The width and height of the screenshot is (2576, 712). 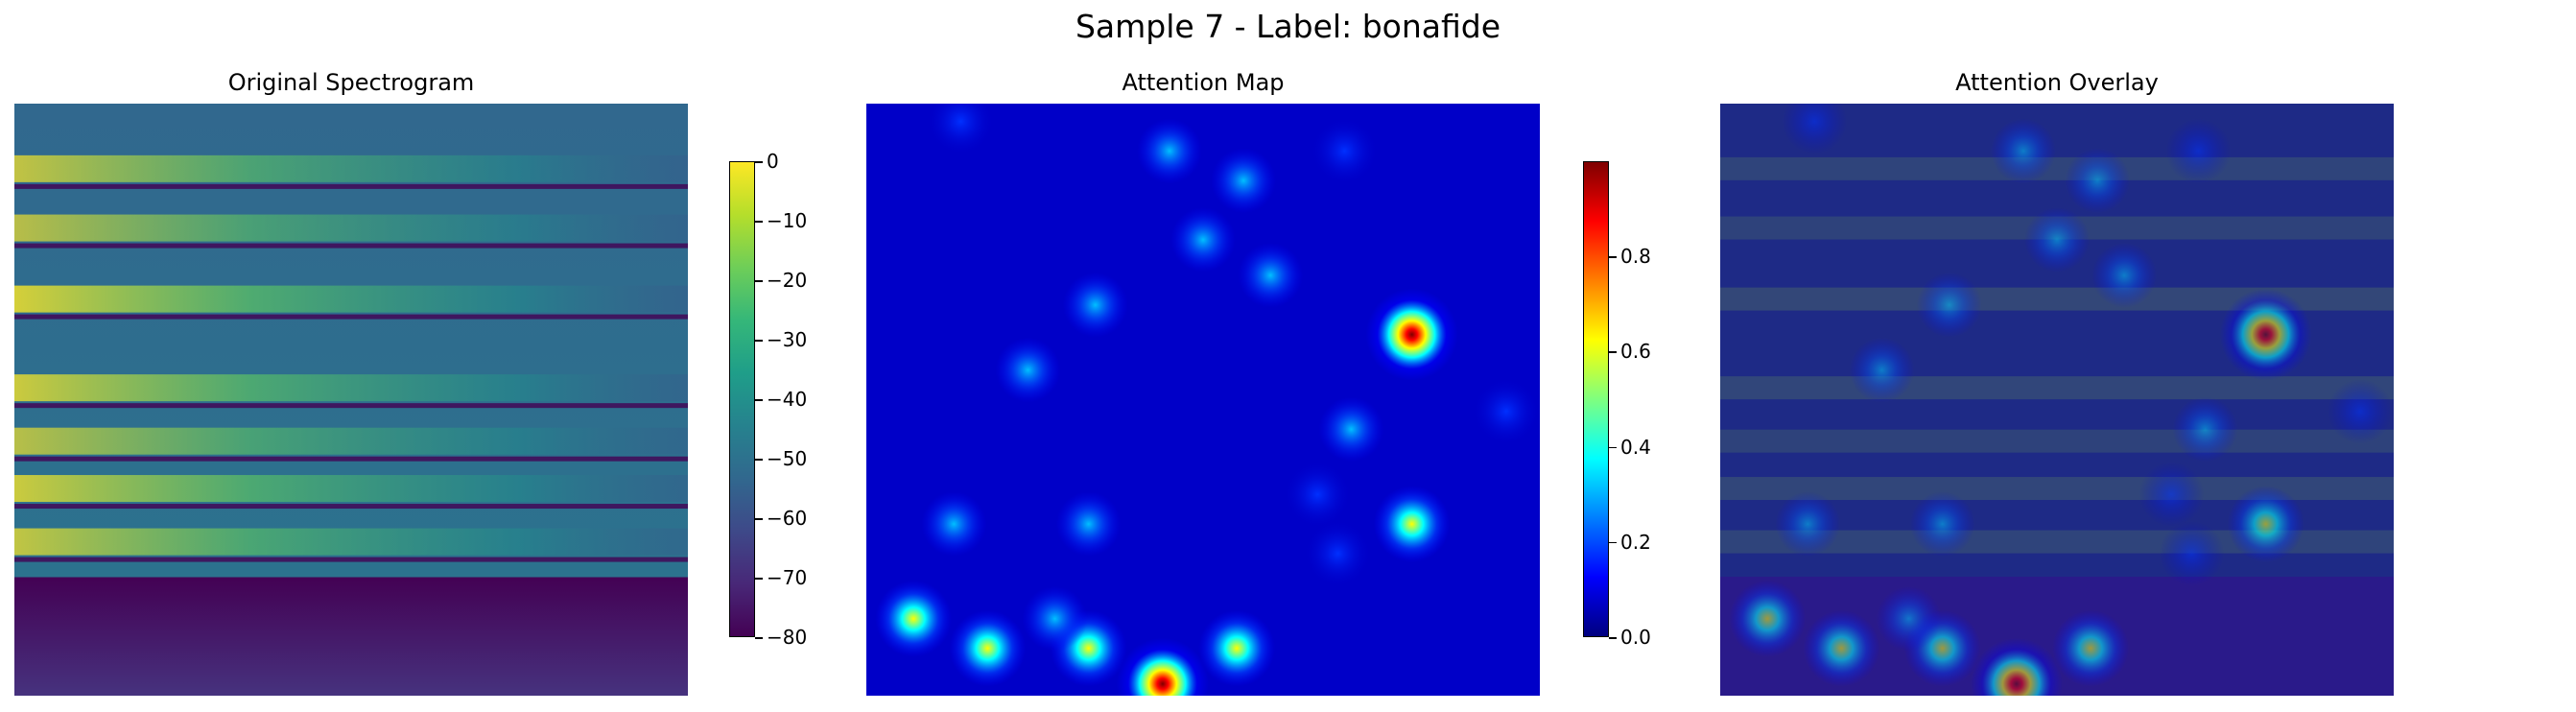 I want to click on colorbar-tick-label: −30, so click(x=787, y=339).